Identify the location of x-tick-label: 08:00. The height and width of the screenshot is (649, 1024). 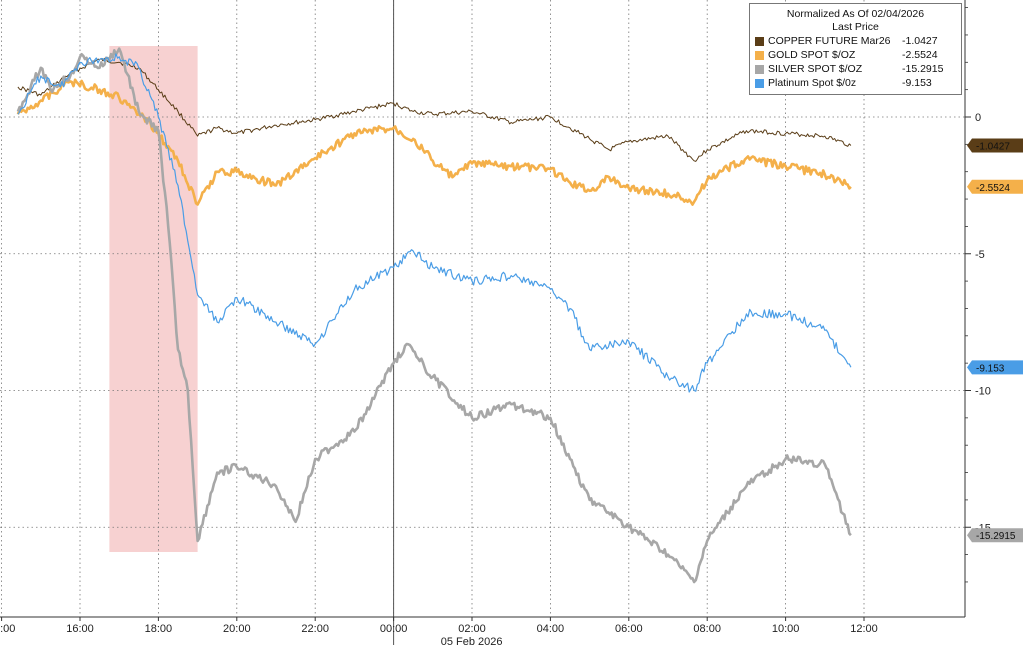
(707, 629).